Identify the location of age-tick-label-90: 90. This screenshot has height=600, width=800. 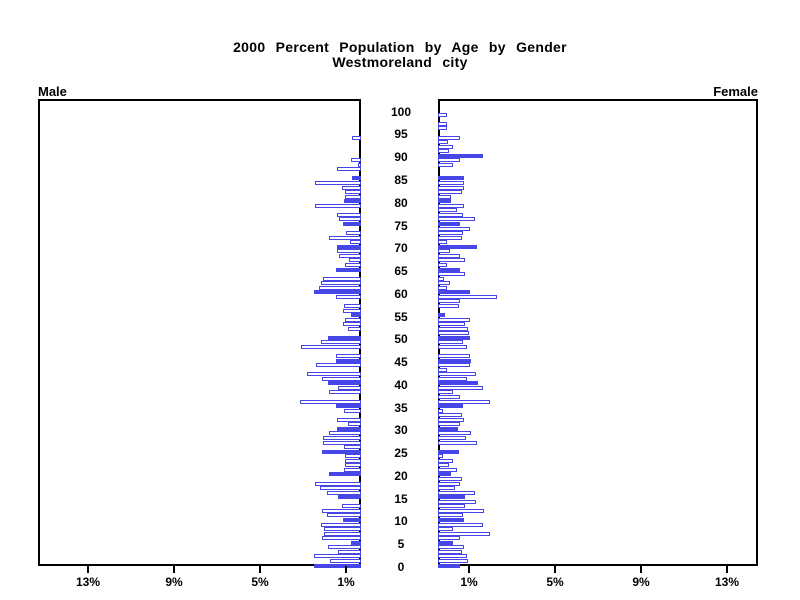
(401, 157).